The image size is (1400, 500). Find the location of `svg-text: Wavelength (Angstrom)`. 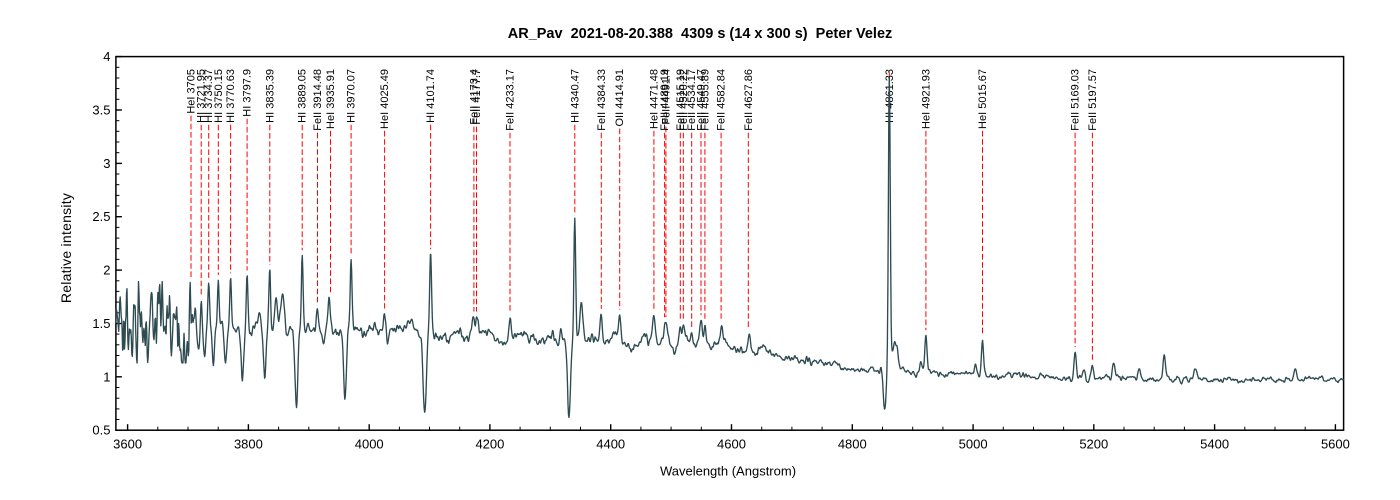

svg-text: Wavelength (Angstrom) is located at coordinates (728, 471).